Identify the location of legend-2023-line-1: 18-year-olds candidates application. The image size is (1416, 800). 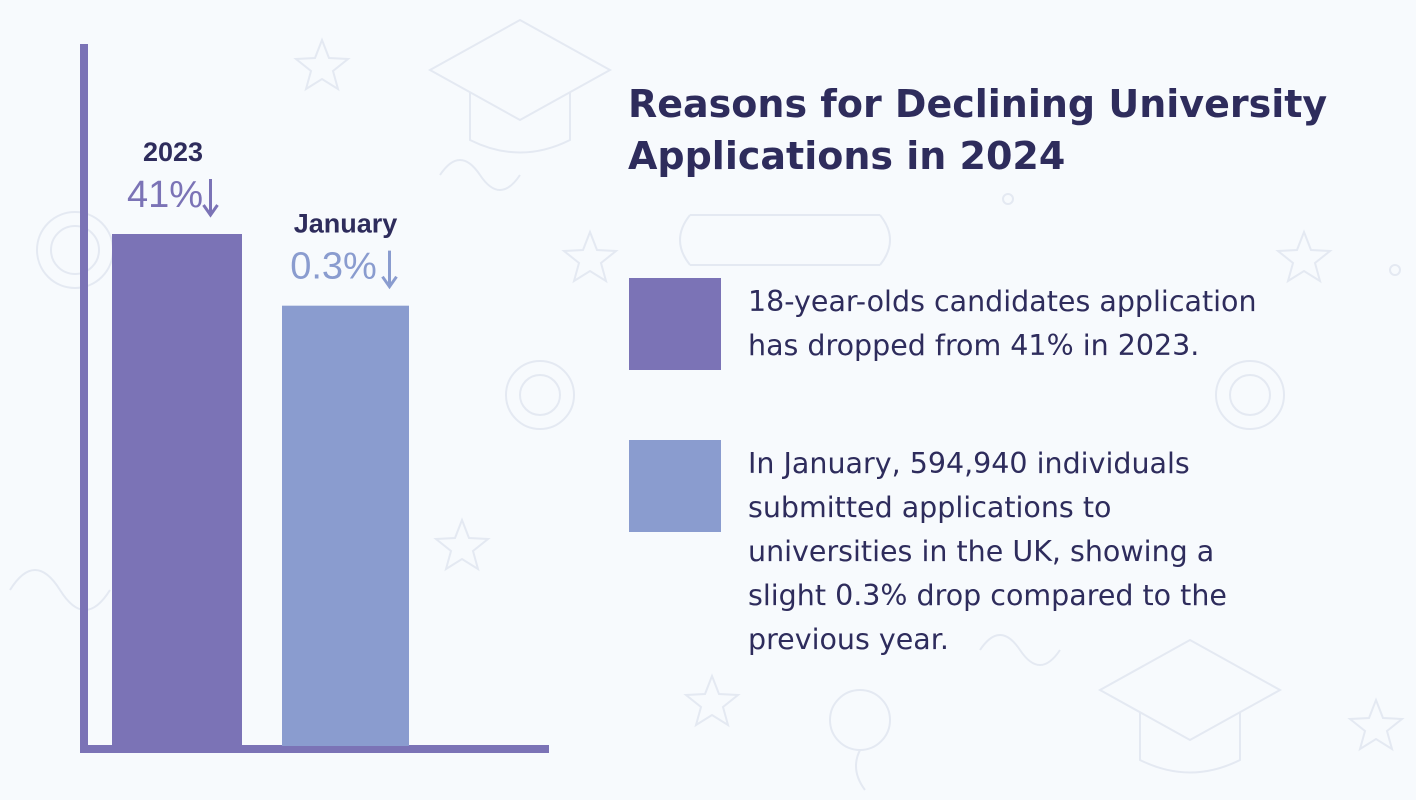
(1002, 301).